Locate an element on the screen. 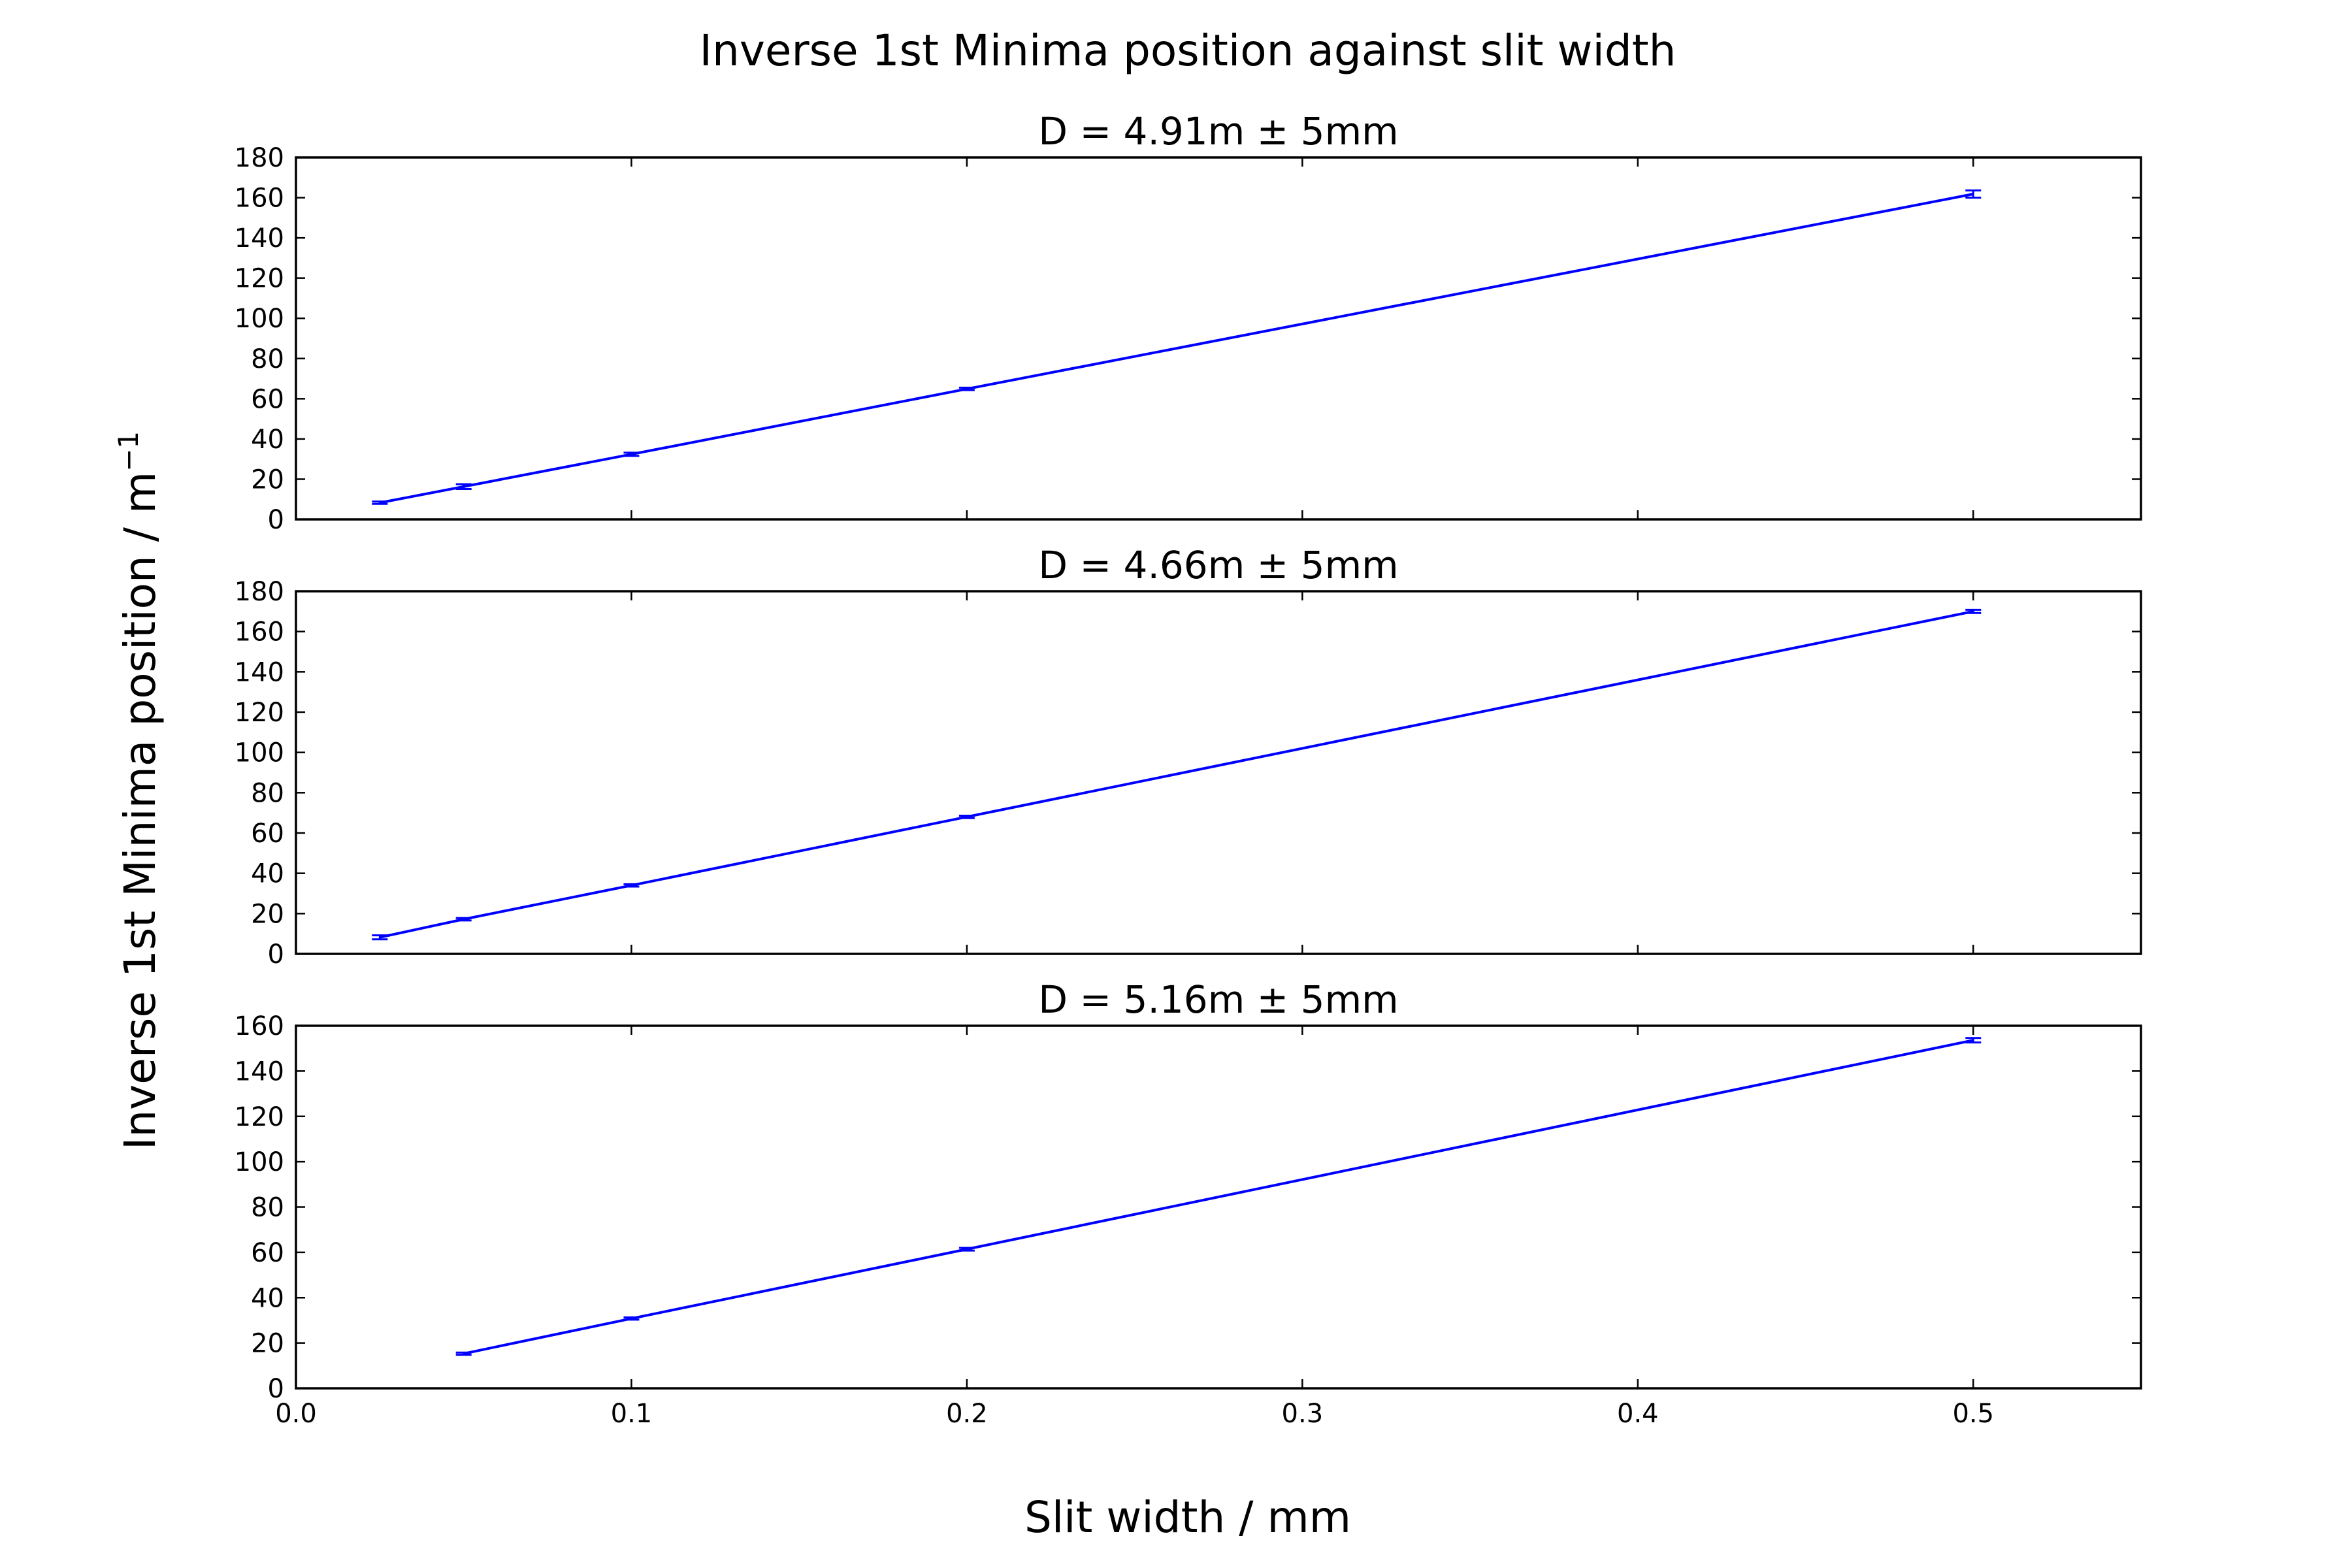 This screenshot has height=1568, width=2352. y-axis-label: Inverse 1st Minima position / m−1 is located at coordinates (138, 790).